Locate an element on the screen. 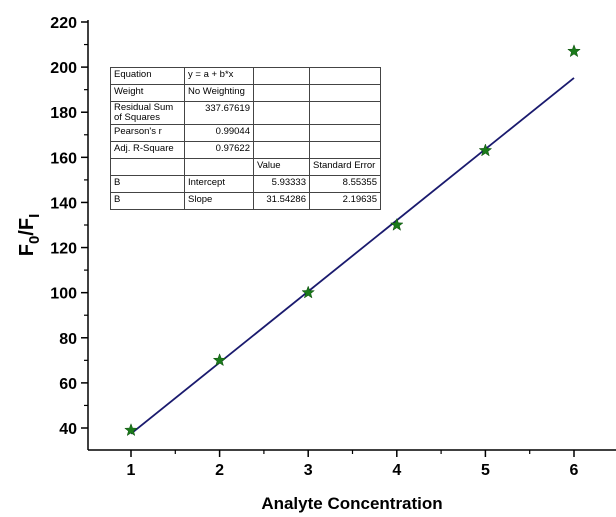 Image resolution: width=616 pixels, height=517 pixels. stats-cell: Value is located at coordinates (281, 167).